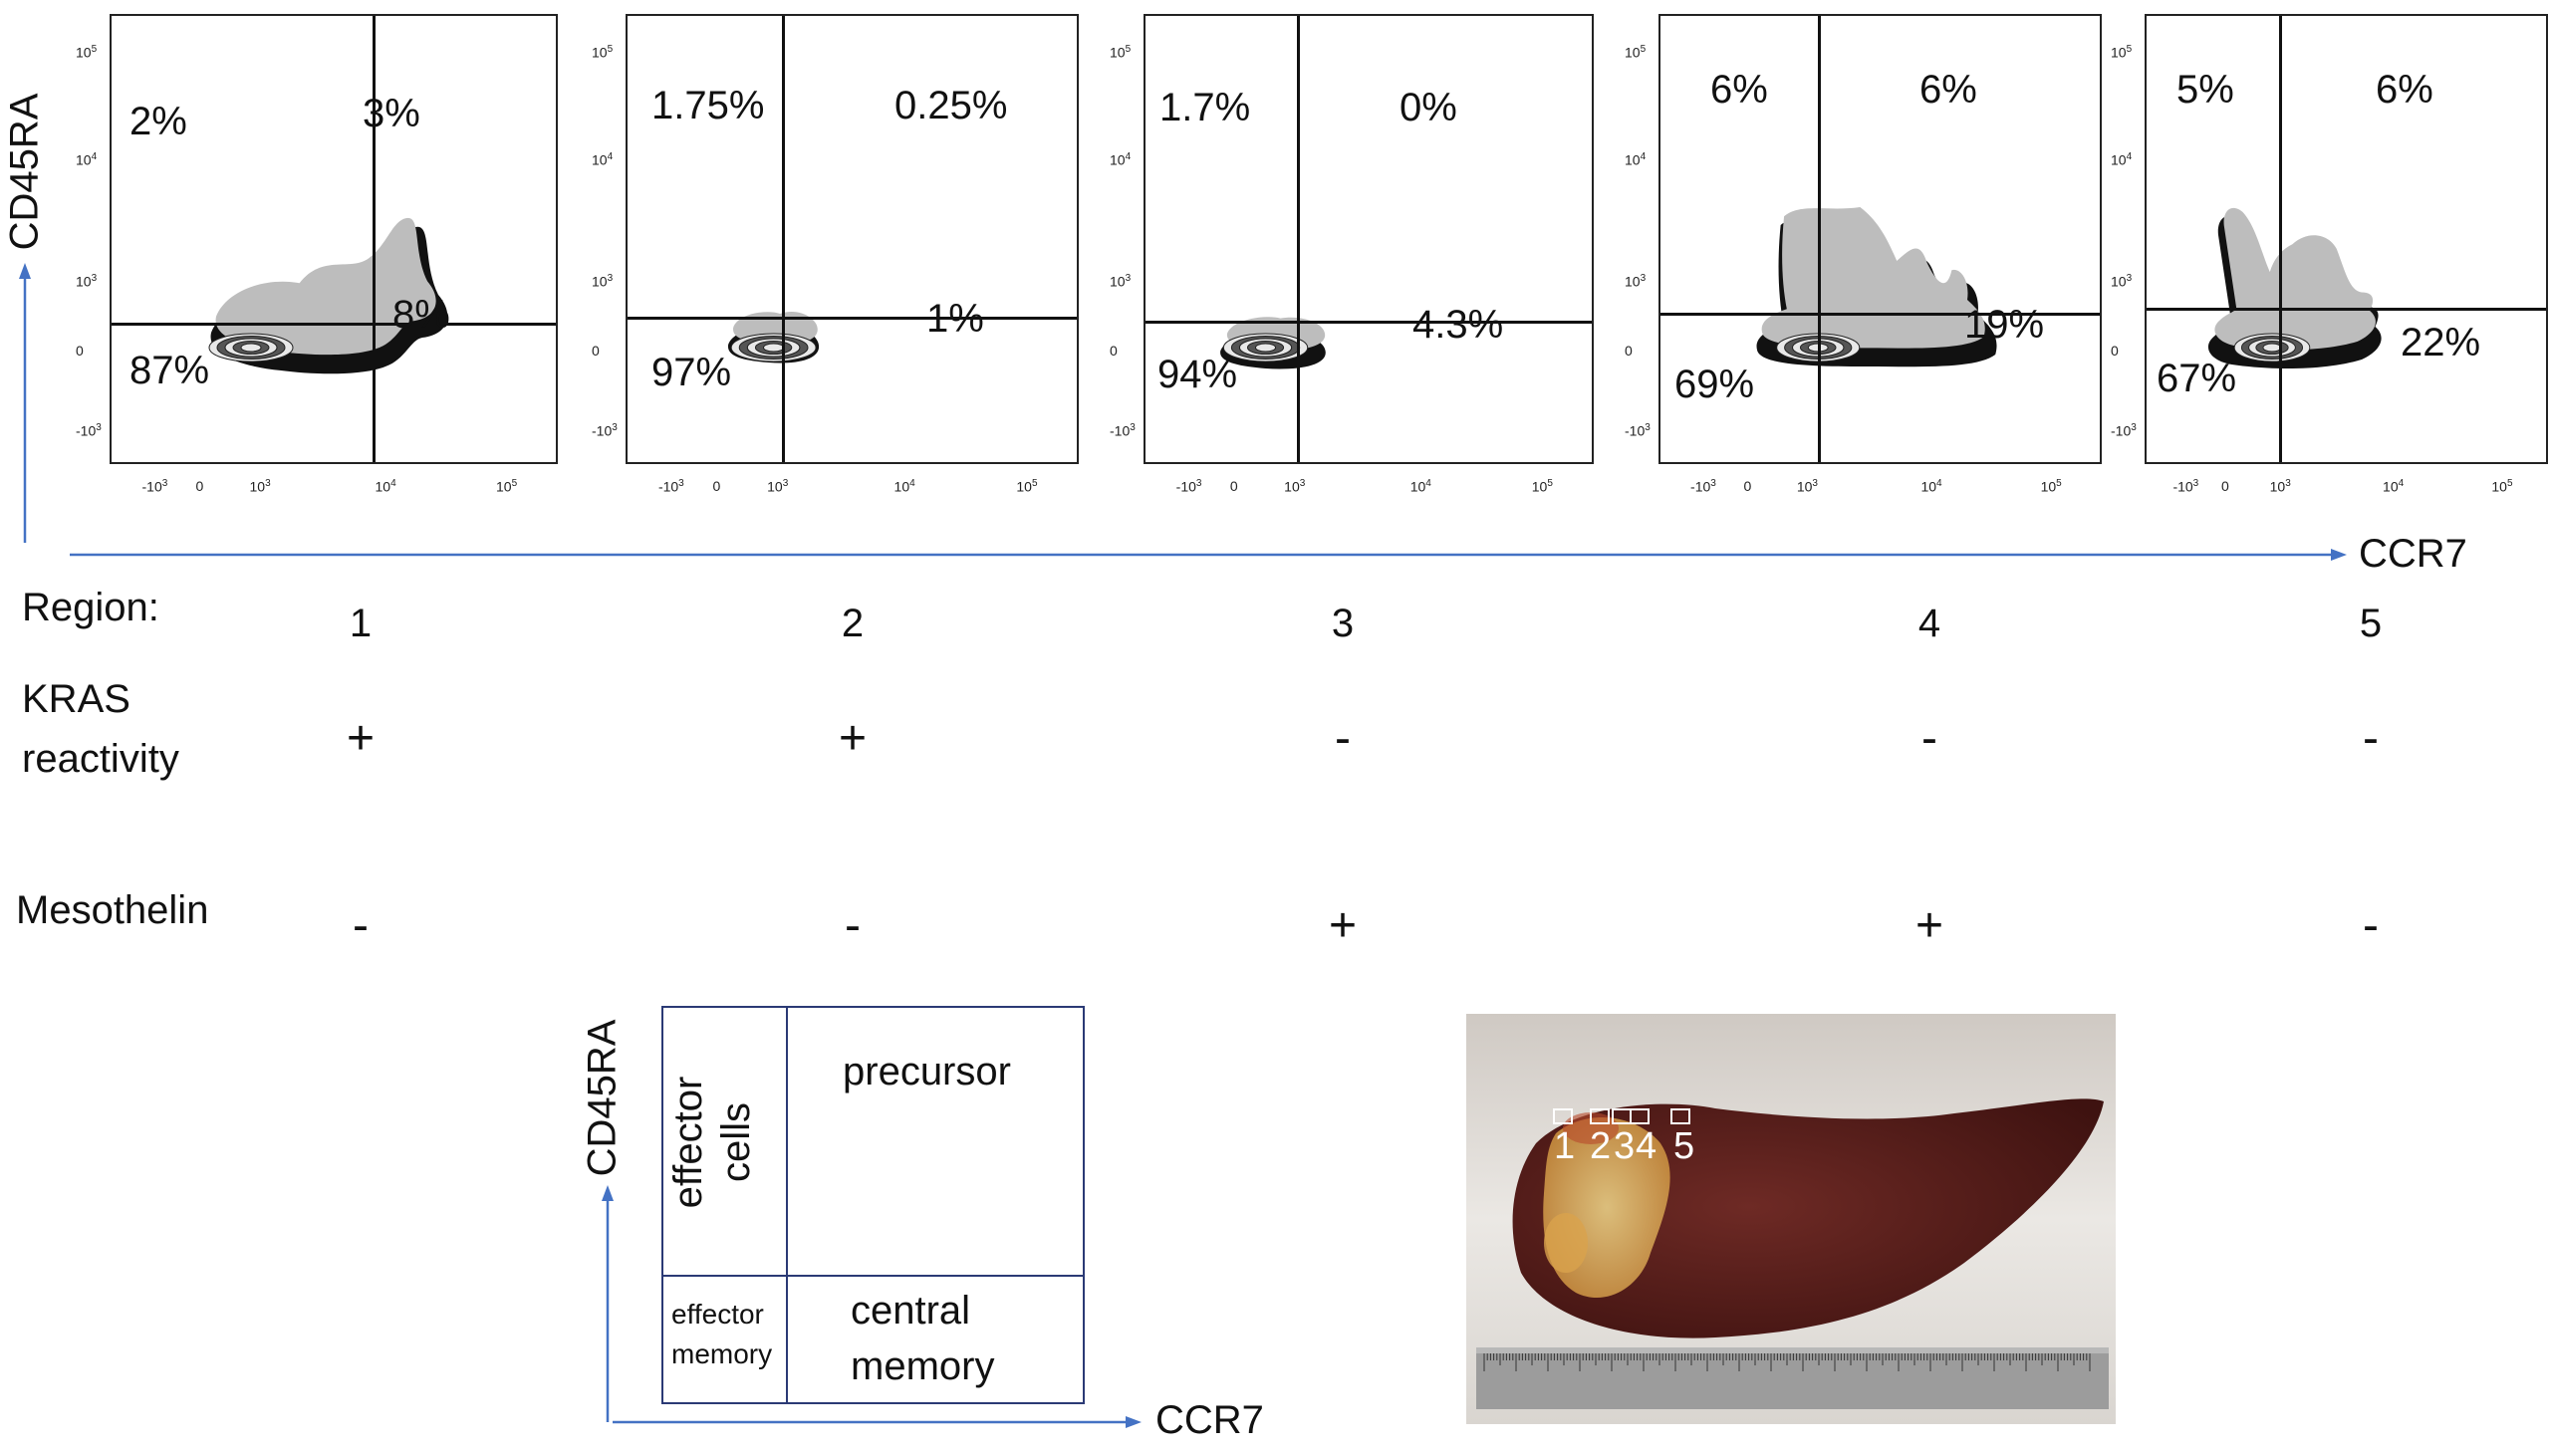 This screenshot has width=2549, height=1456. Describe the element at coordinates (717, 1314) in the screenshot. I see `legend-effector-memory-1: effector` at that location.